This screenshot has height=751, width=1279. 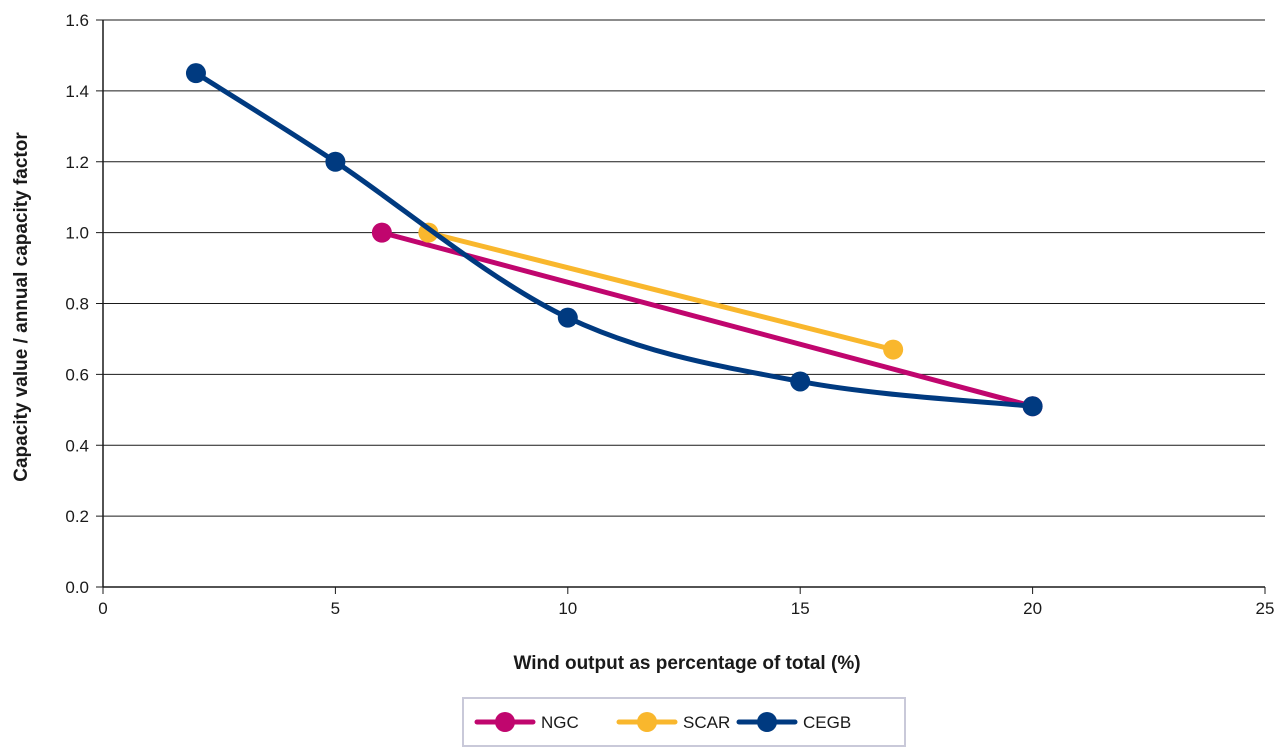 What do you see at coordinates (767, 722) in the screenshot?
I see `legend-swatch-marker-cegb` at bounding box center [767, 722].